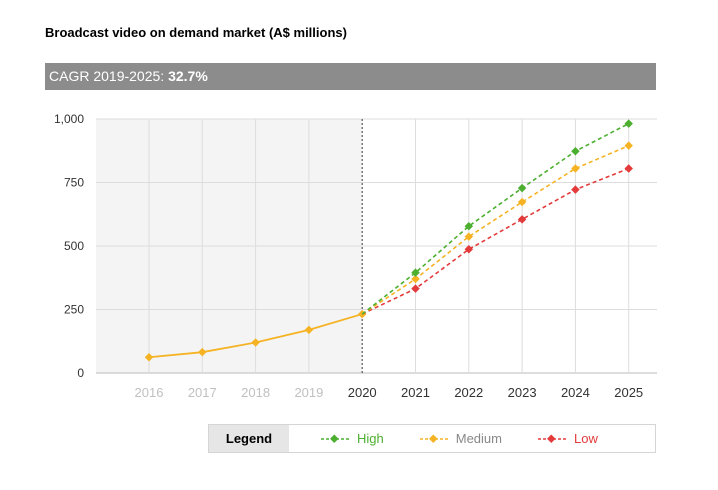  I want to click on cagr-label: CAGR 2019-2025:, so click(109, 76).